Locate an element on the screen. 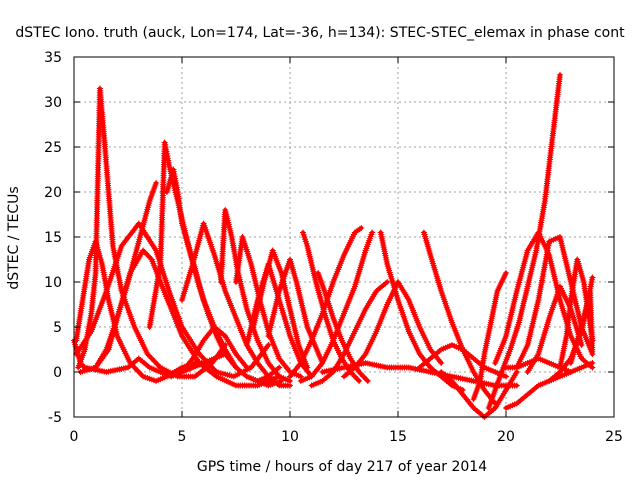  y-tick-label: -5 is located at coordinates (55, 418).